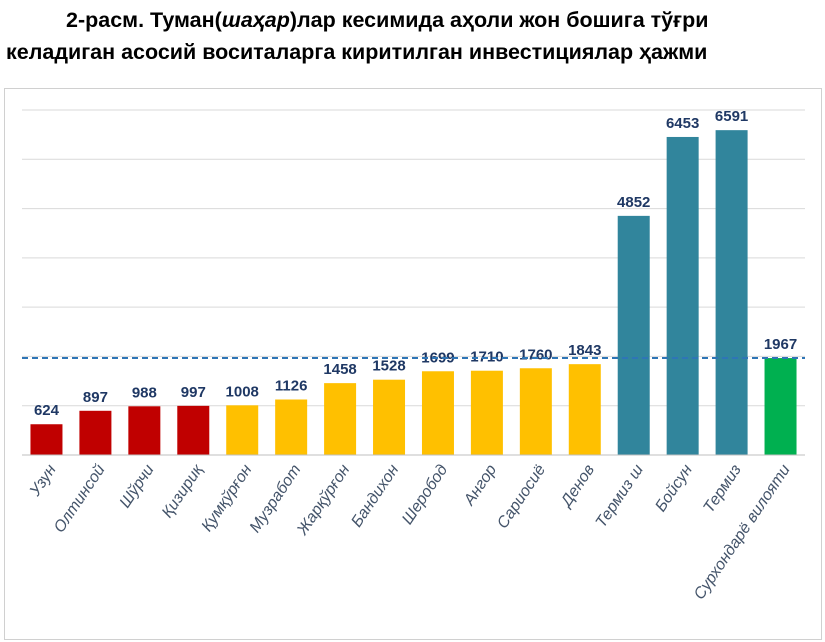 The height and width of the screenshot is (642, 825). Describe the element at coordinates (227, 498) in the screenshot. I see `x-tick-label: Қумқўрғон` at that location.